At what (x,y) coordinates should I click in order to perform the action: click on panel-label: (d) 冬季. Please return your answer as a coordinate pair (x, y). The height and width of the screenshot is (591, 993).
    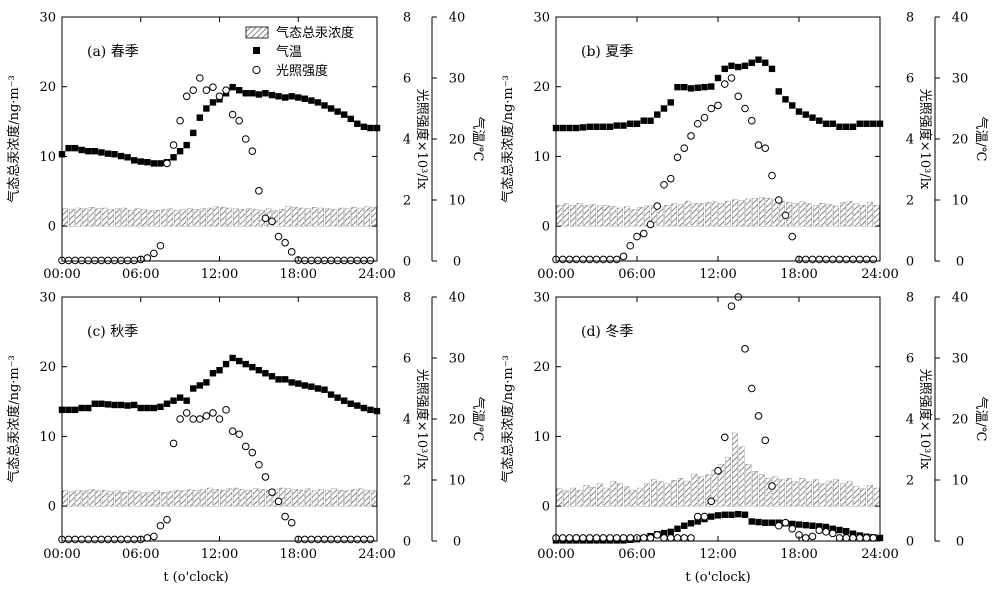
    Looking at the image, I should click on (607, 332).